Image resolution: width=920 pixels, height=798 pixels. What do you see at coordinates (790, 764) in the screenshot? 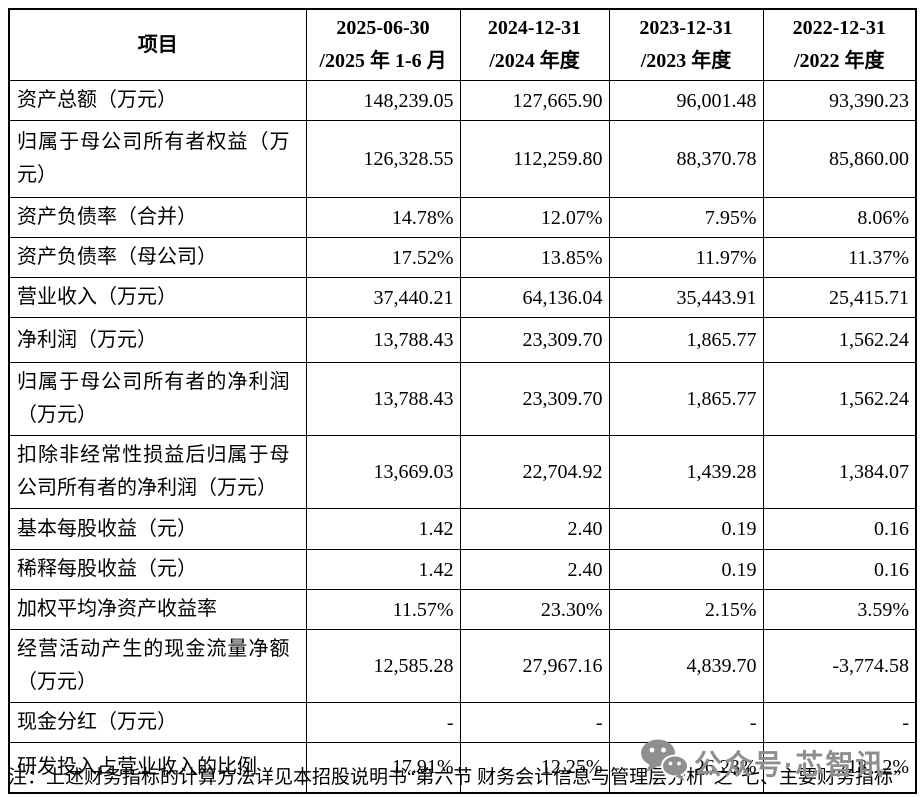
I see `watermark-text: 公众号·芯智讯` at bounding box center [790, 764].